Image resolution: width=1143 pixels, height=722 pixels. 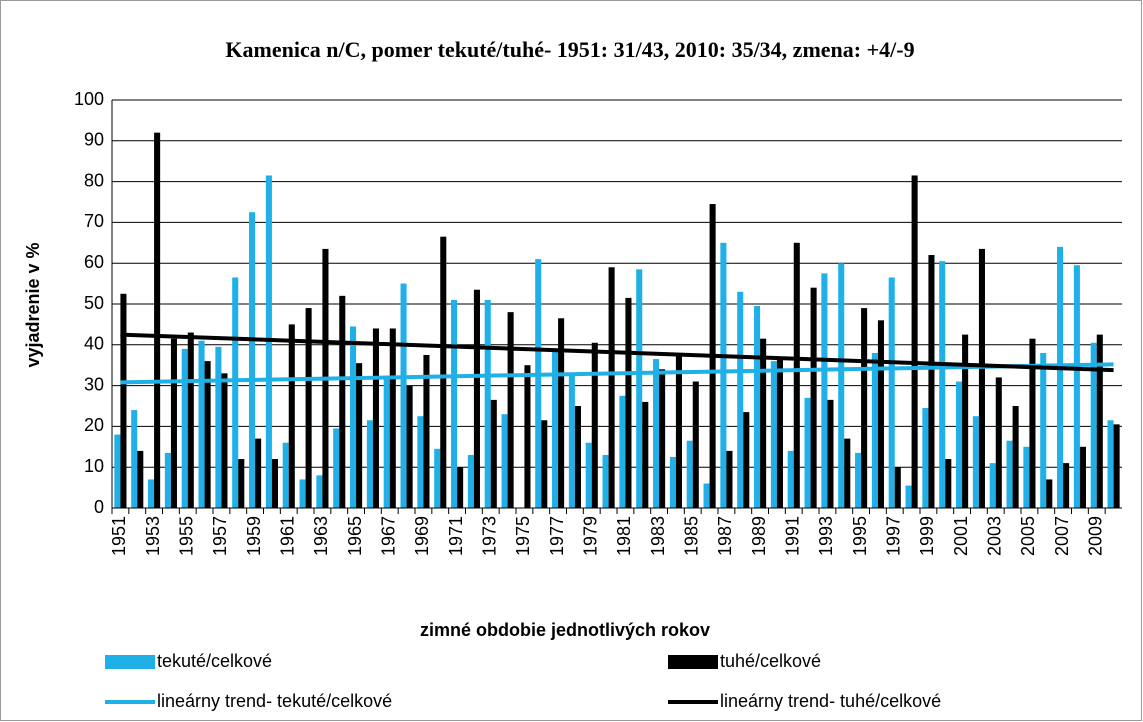 What do you see at coordinates (961, 536) in the screenshot?
I see `x-tick-label: 2001` at bounding box center [961, 536].